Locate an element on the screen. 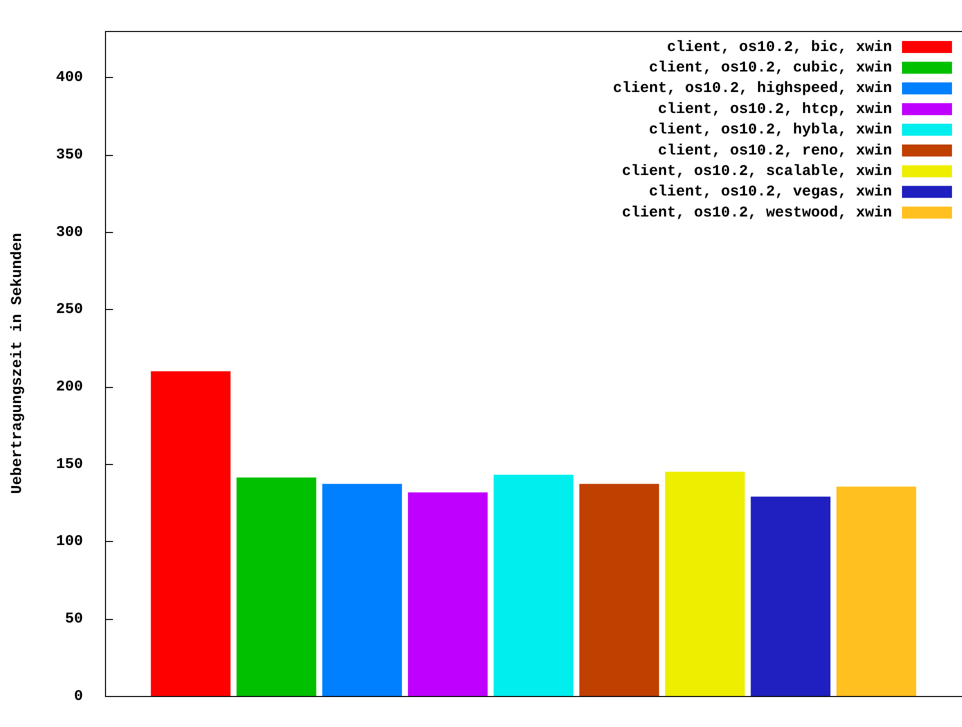 The height and width of the screenshot is (727, 962). y-axis-title: Uebertragungszeit in Sekunden is located at coordinates (17, 363).